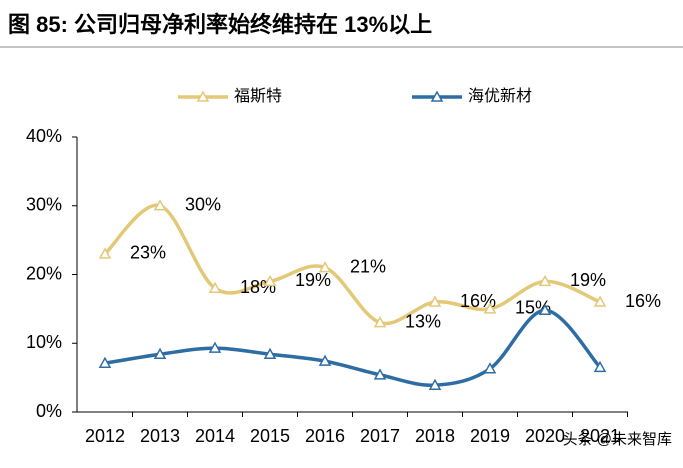 This screenshot has width=683, height=468. Describe the element at coordinates (160, 436) in the screenshot. I see `x-tick-label: 2013` at that location.